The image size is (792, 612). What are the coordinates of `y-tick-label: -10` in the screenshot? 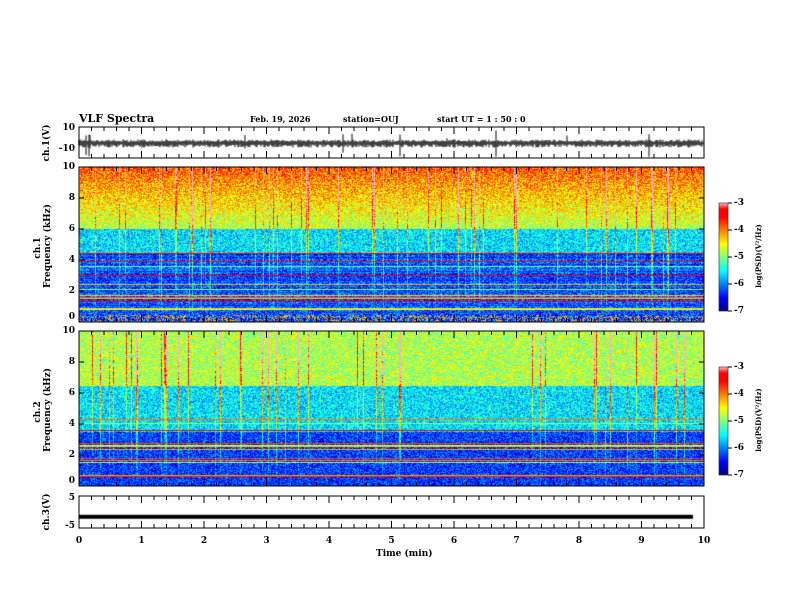 It's located at (66, 149).